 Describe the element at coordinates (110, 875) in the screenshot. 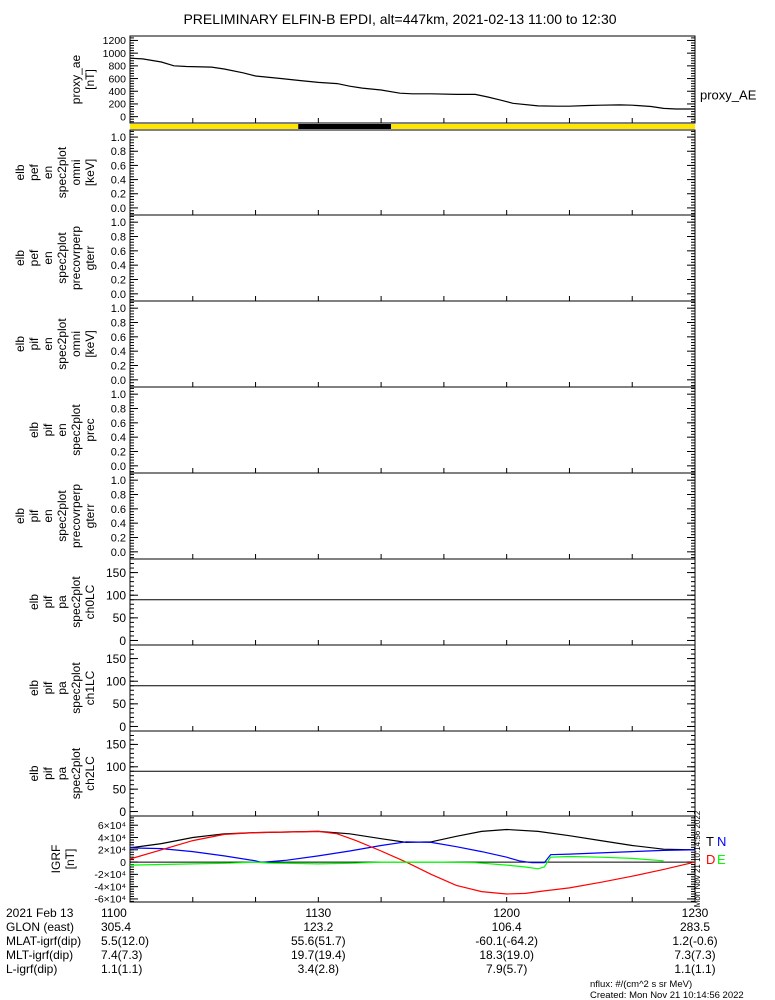

I see `y-tick-label: -2×10⁴` at that location.